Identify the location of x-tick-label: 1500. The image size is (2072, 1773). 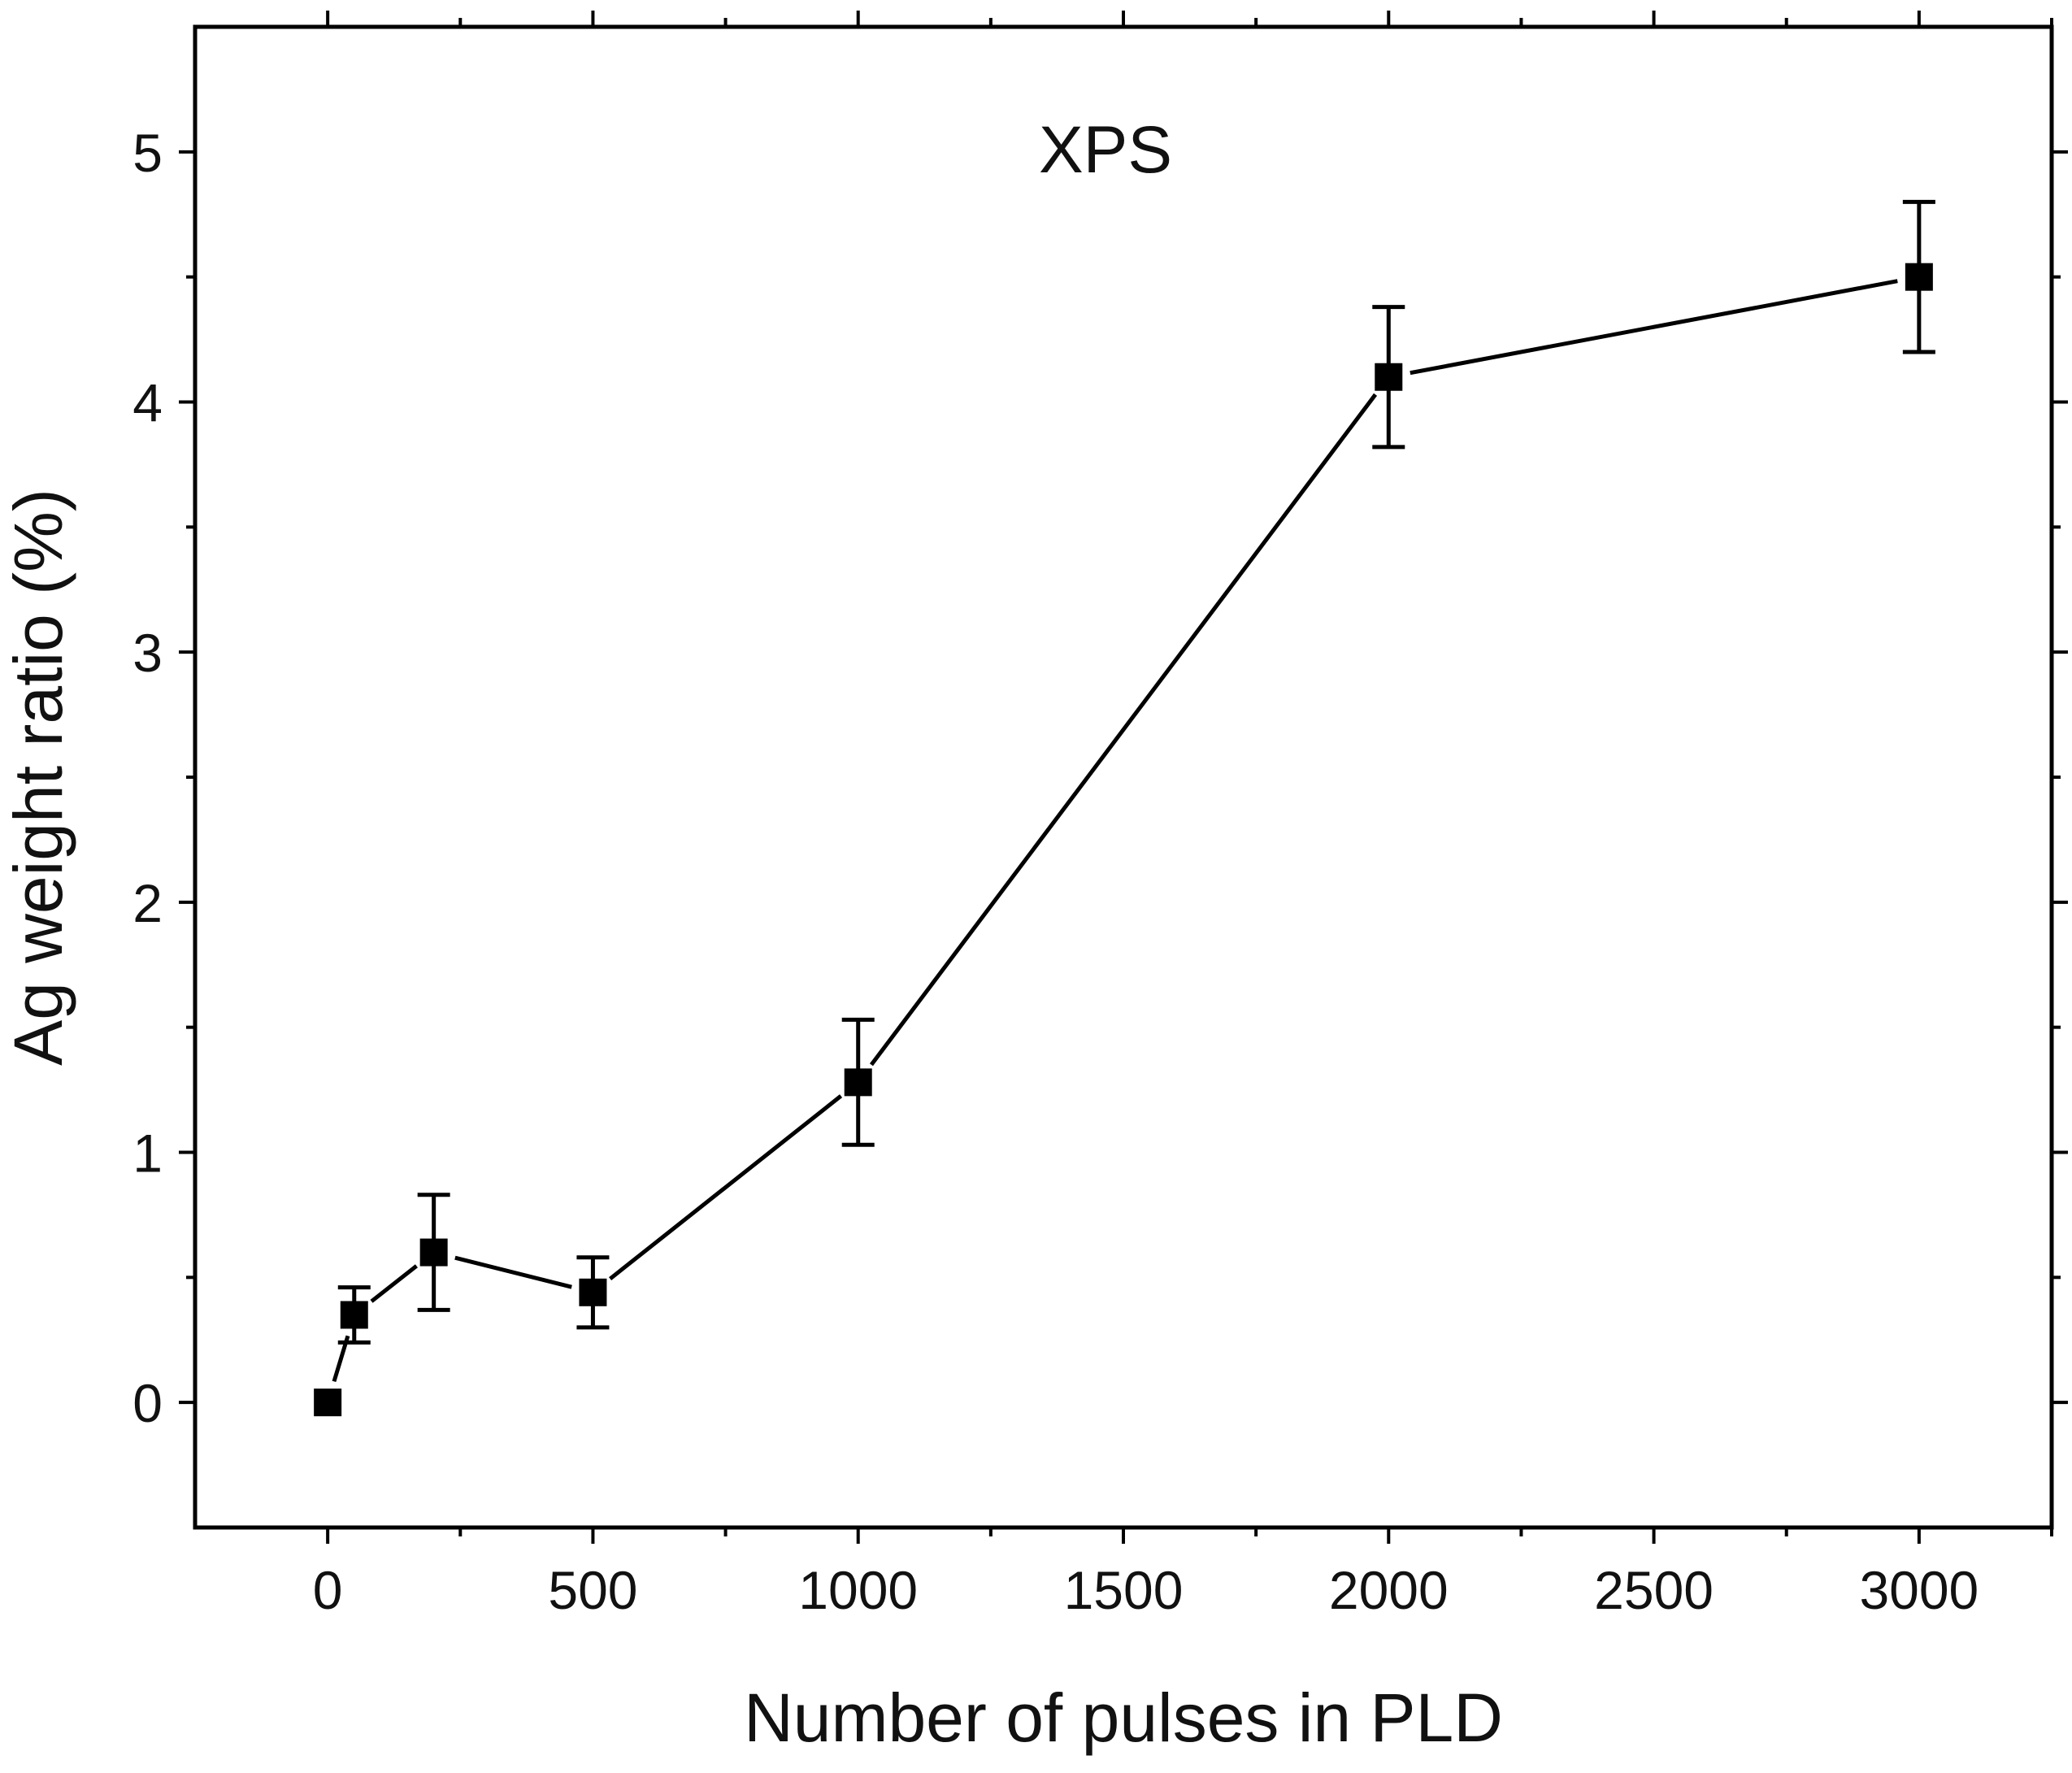
(1124, 1590).